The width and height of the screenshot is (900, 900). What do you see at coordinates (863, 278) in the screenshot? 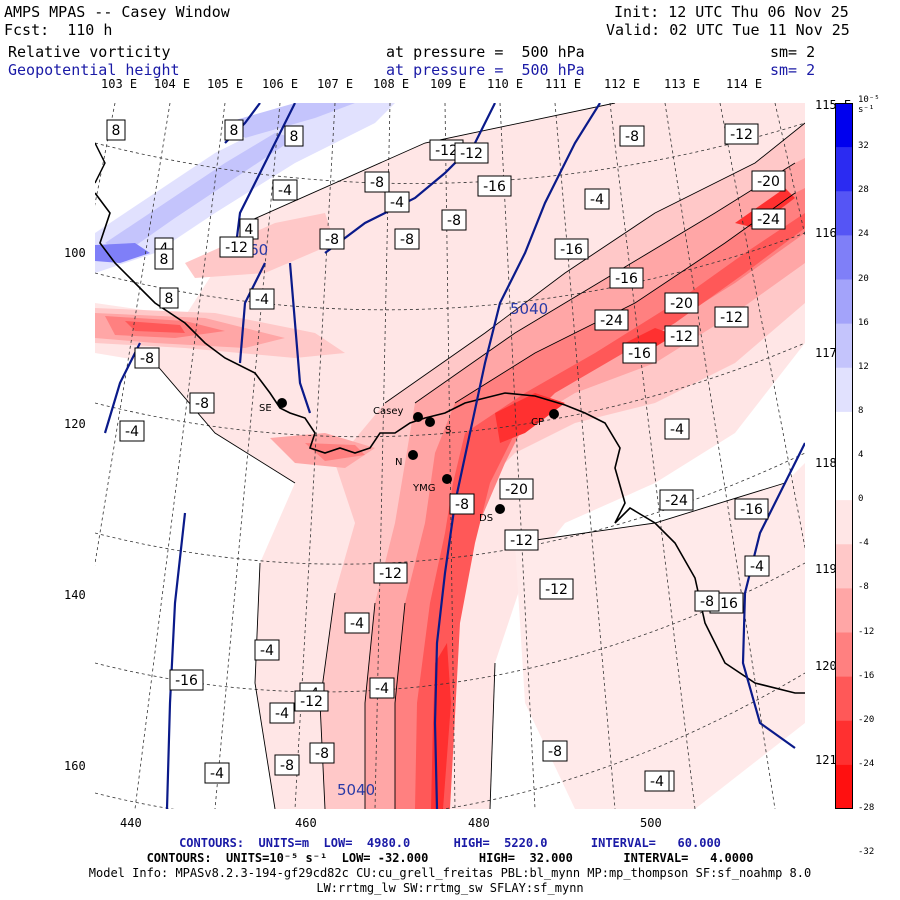
I see `colorbar-tick-label: 20` at bounding box center [863, 278].